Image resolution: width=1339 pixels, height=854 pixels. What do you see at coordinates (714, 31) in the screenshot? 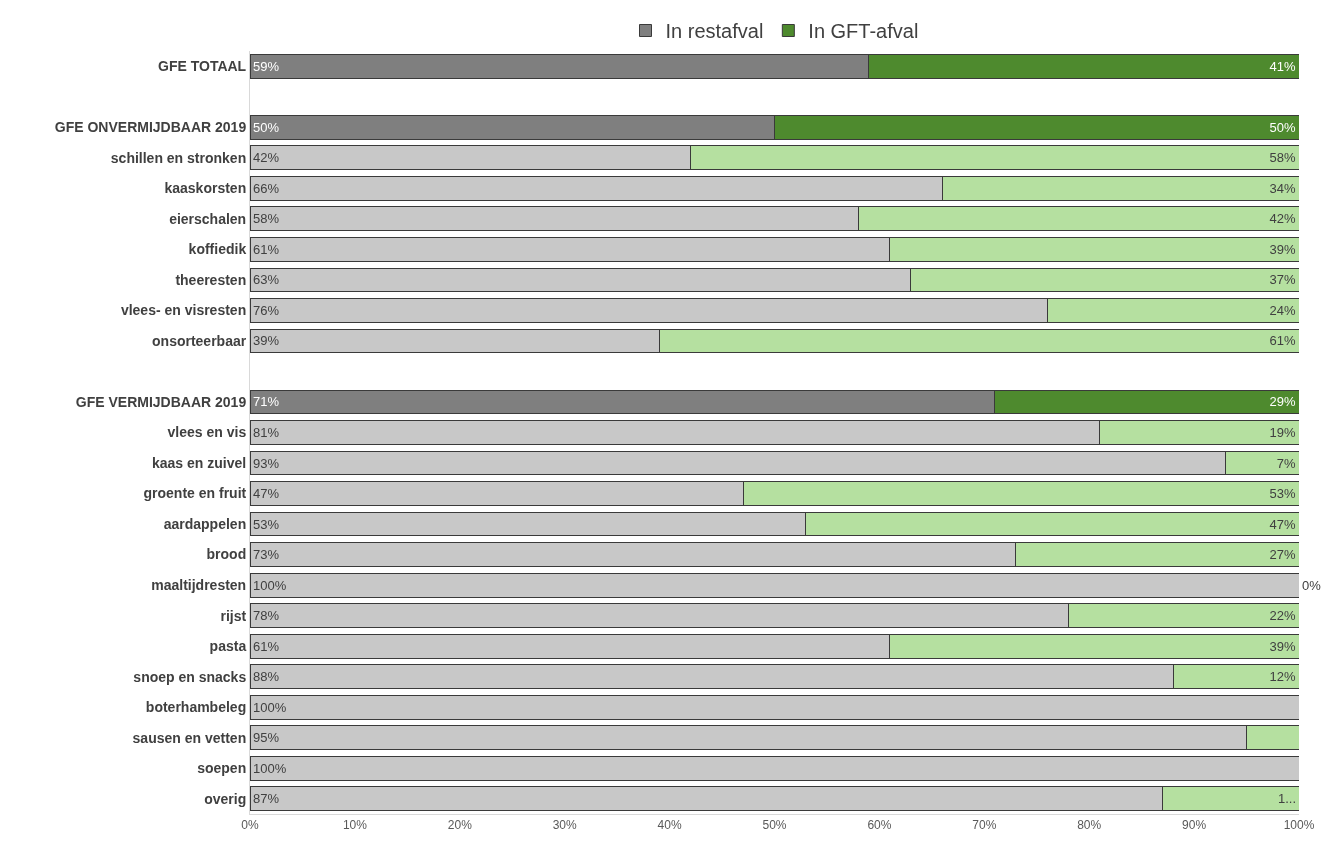
I see `legend-label: In restafval` at bounding box center [714, 31].